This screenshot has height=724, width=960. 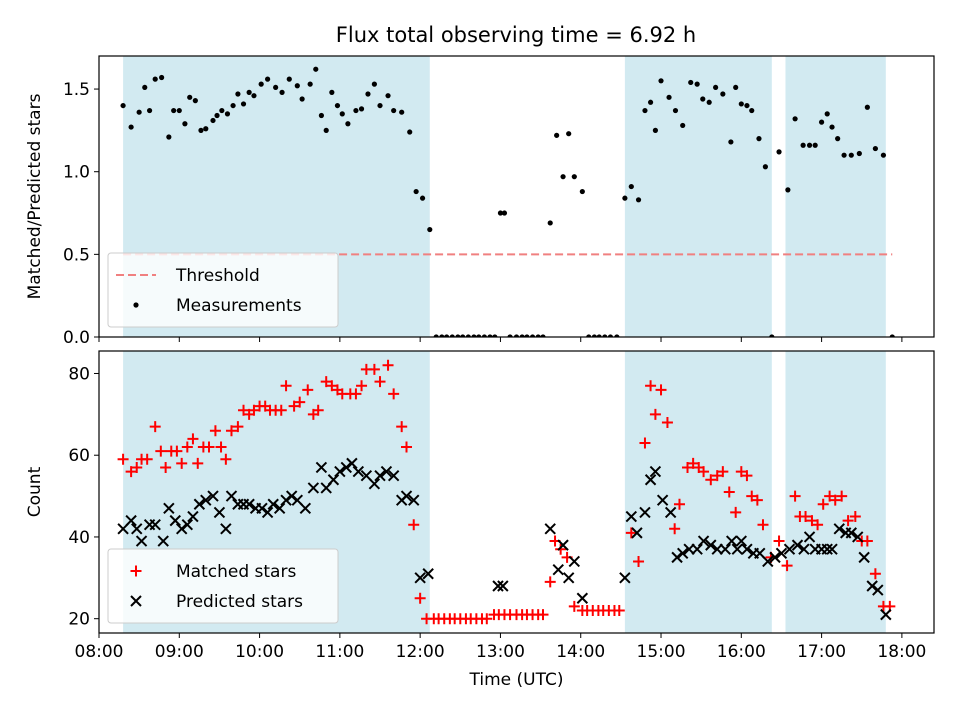 I want to click on x-tick-label: 16:00, so click(x=741, y=652).